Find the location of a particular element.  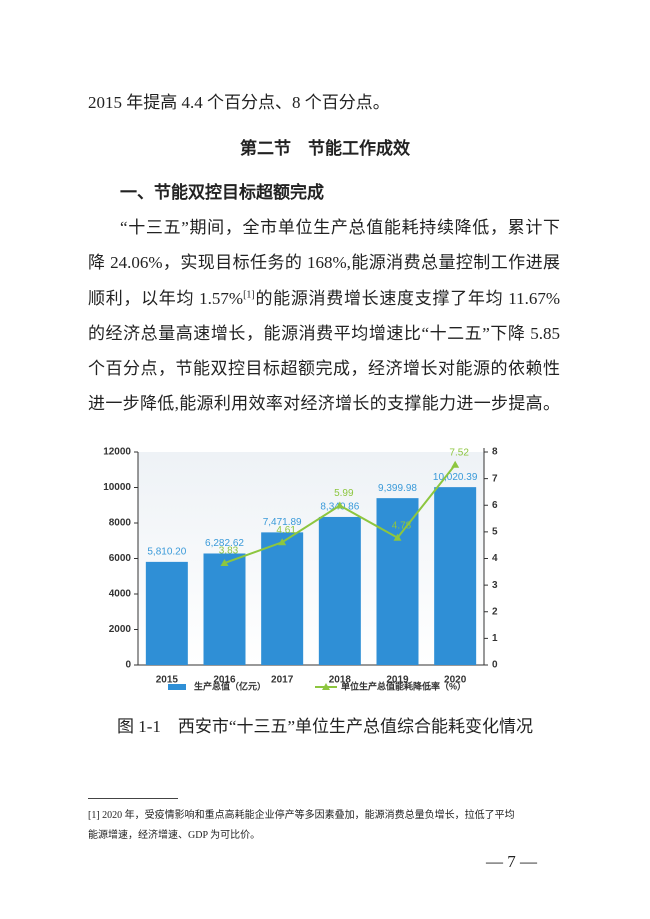

legend-swatch is located at coordinates (177, 687).